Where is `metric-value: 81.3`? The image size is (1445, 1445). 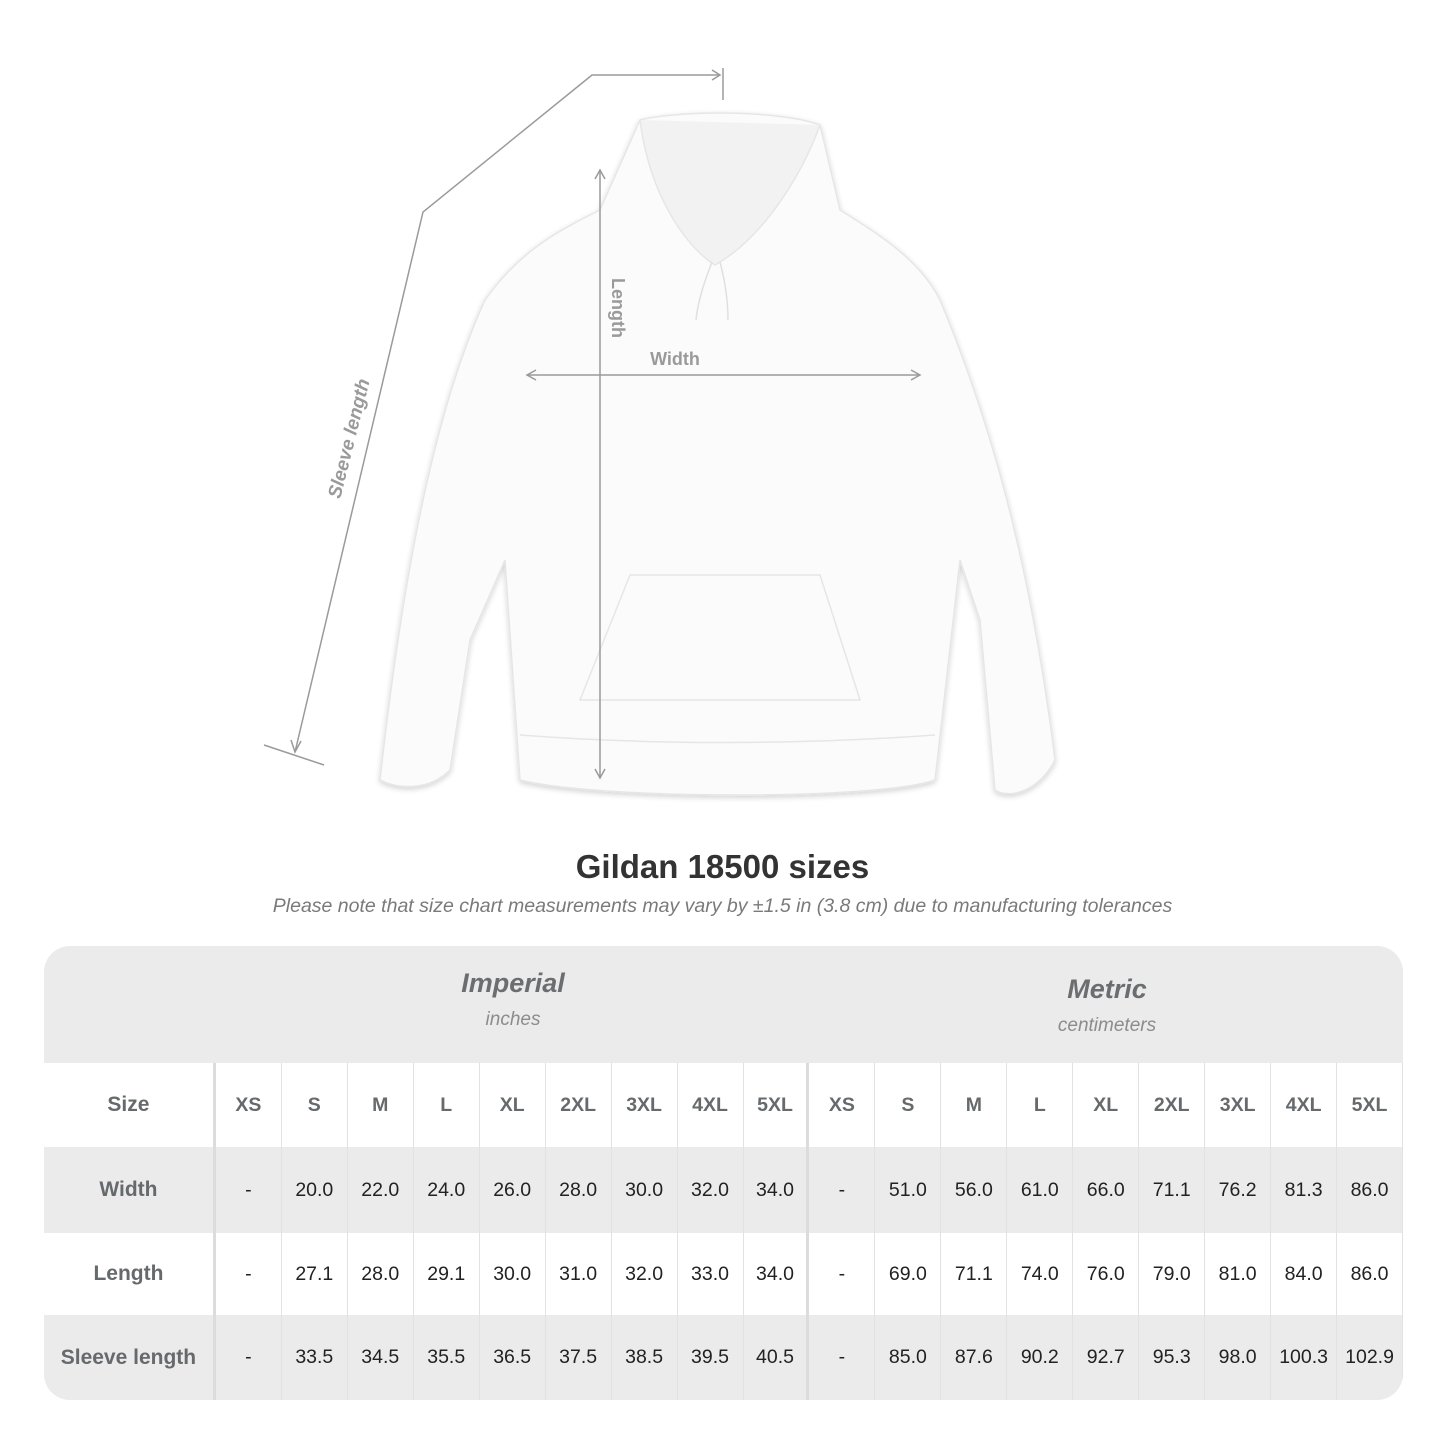 metric-value: 81.3 is located at coordinates (1304, 1190).